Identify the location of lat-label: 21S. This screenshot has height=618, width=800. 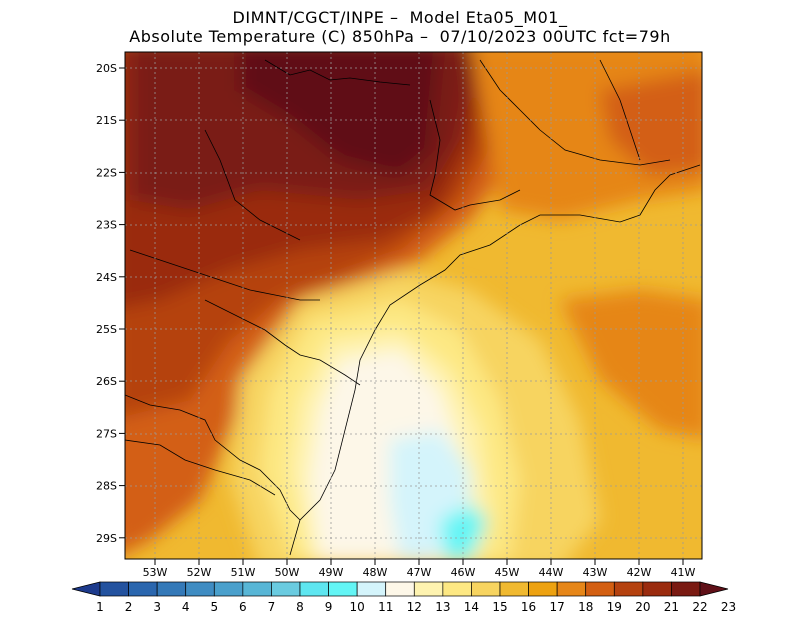
(106, 120).